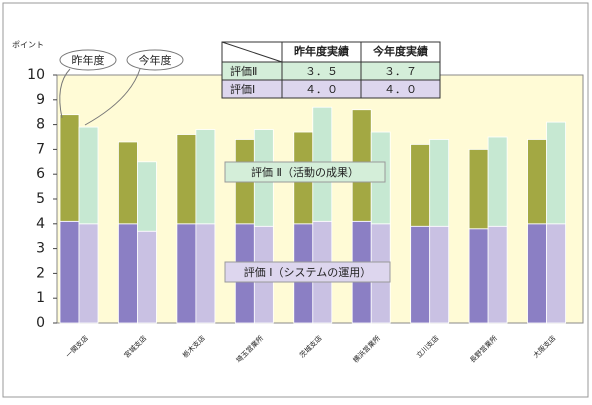  Describe the element at coordinates (40, 199) in the screenshot. I see `y-tick-label: 5` at that location.